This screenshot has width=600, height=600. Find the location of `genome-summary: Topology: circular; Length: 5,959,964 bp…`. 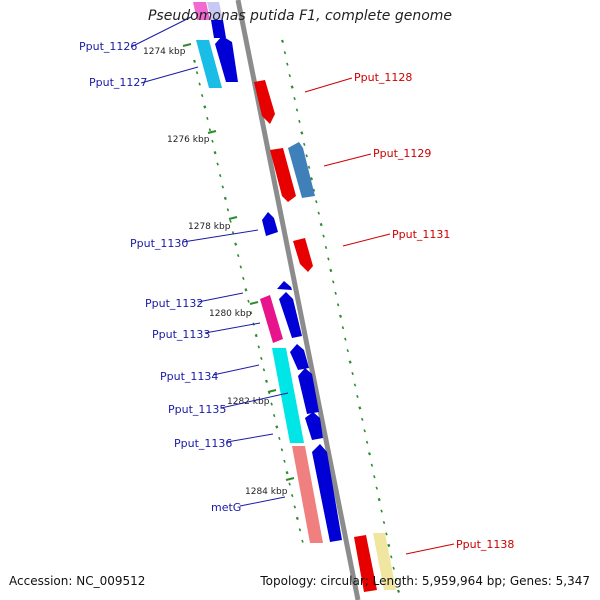

genome-summary: Topology: circular; Length: 5,959,964 bp… is located at coordinates (425, 581).